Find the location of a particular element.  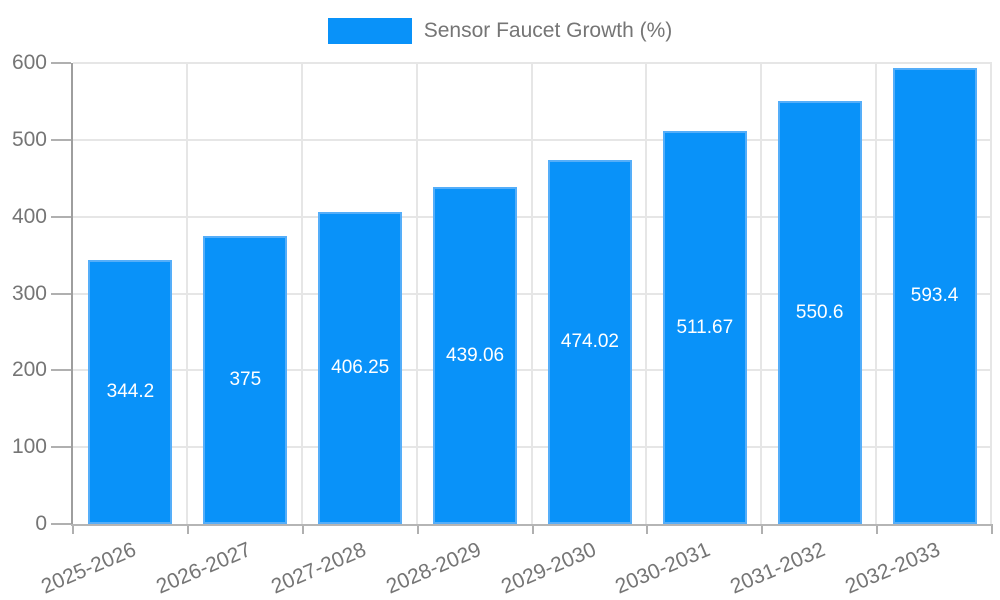

bar-value-label: 344.2 is located at coordinates (130, 391).